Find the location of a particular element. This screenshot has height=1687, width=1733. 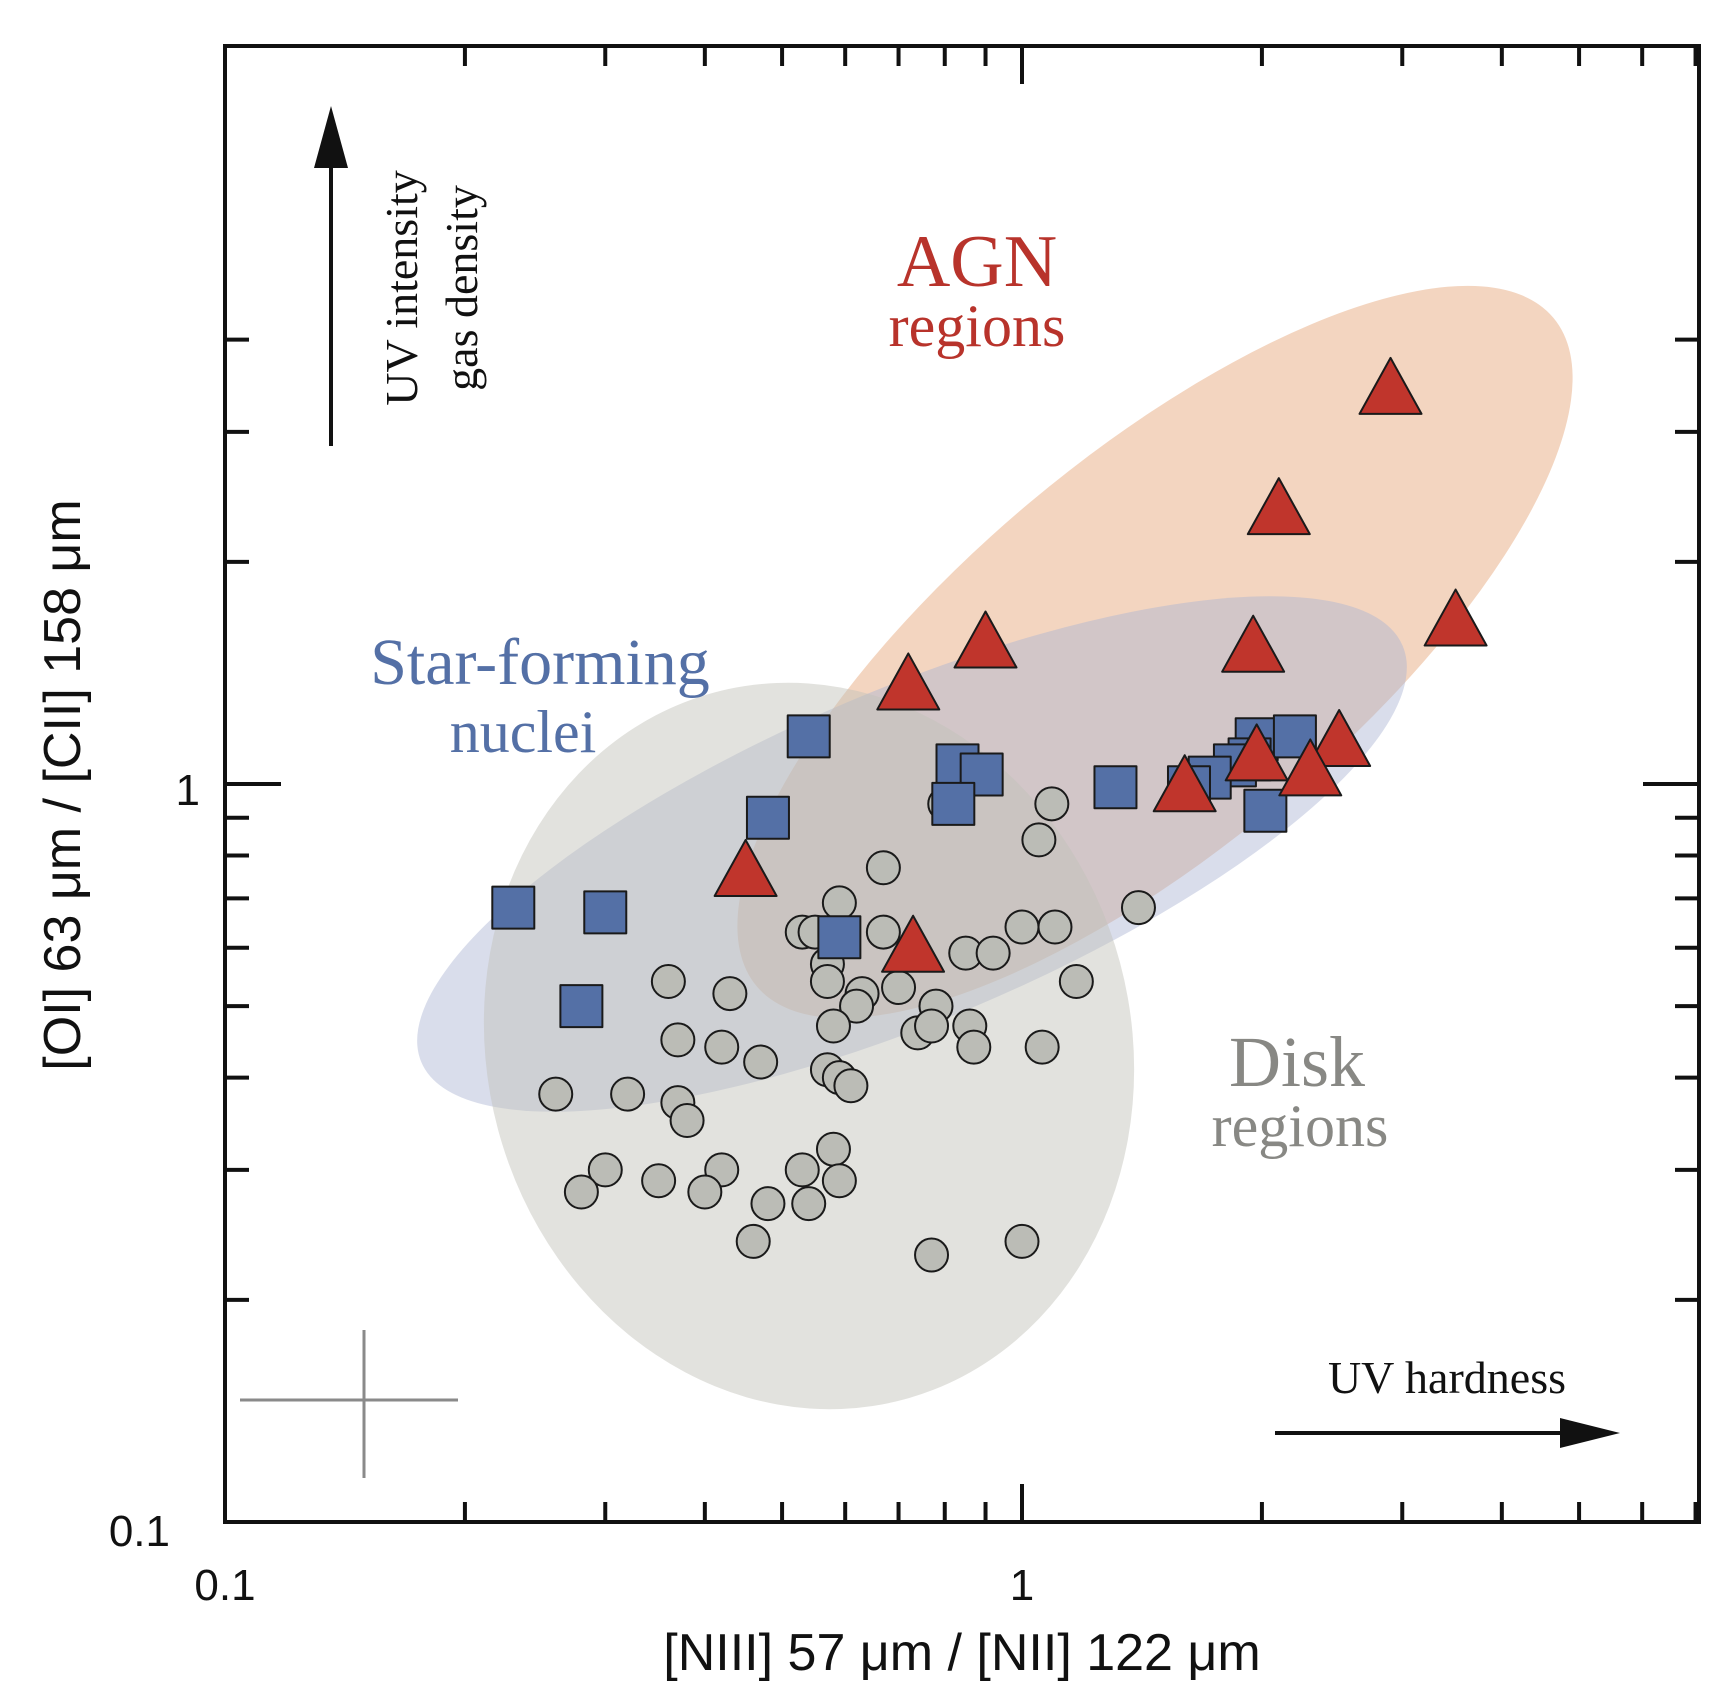

sf-region-label-line1: Star-forming is located at coordinates (540, 662).